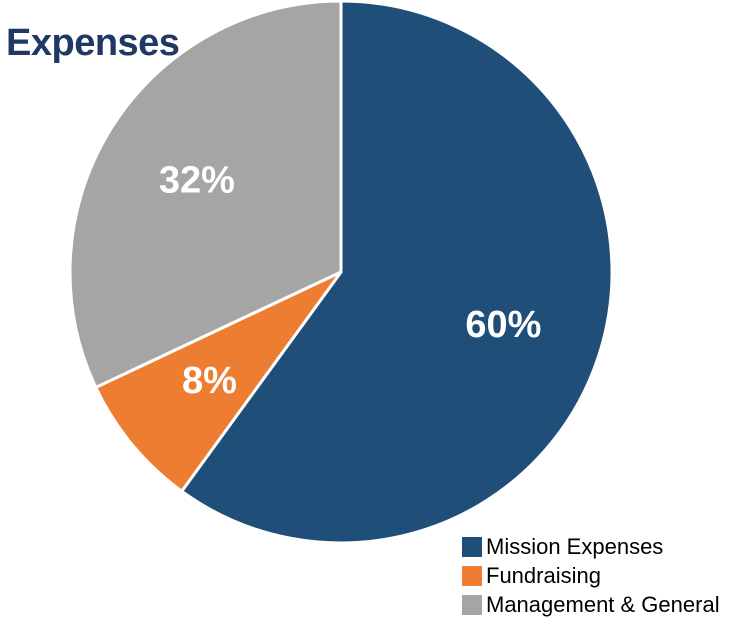 The height and width of the screenshot is (627, 750). What do you see at coordinates (472, 604) in the screenshot?
I see `legend-swatch-management-general` at bounding box center [472, 604].